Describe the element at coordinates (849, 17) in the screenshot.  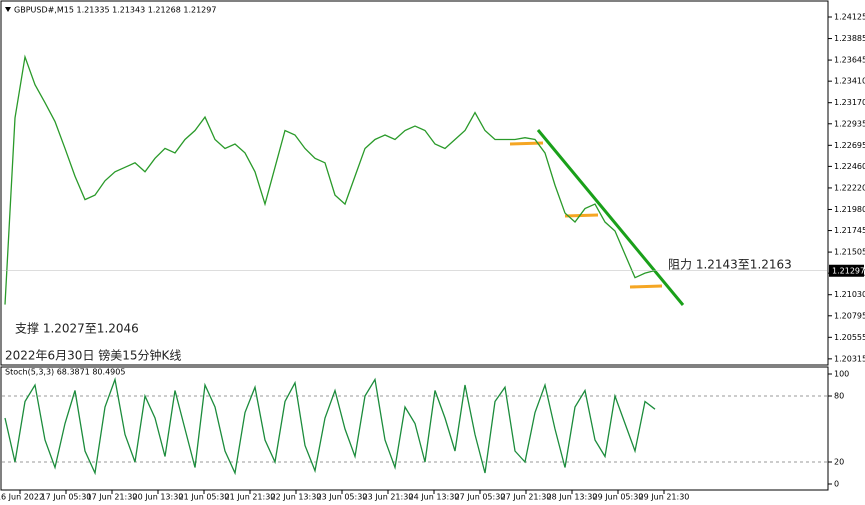
I see `y-tick-label: 1.24125` at that location.